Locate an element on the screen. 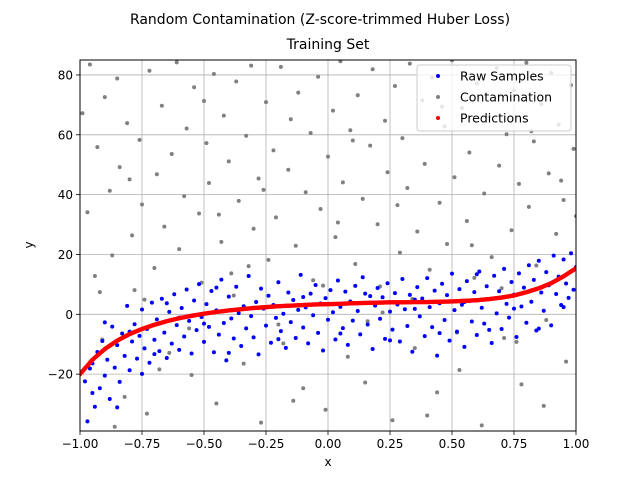 This screenshot has width=640, height=480. x-tick-label: 1.00 is located at coordinates (576, 444).